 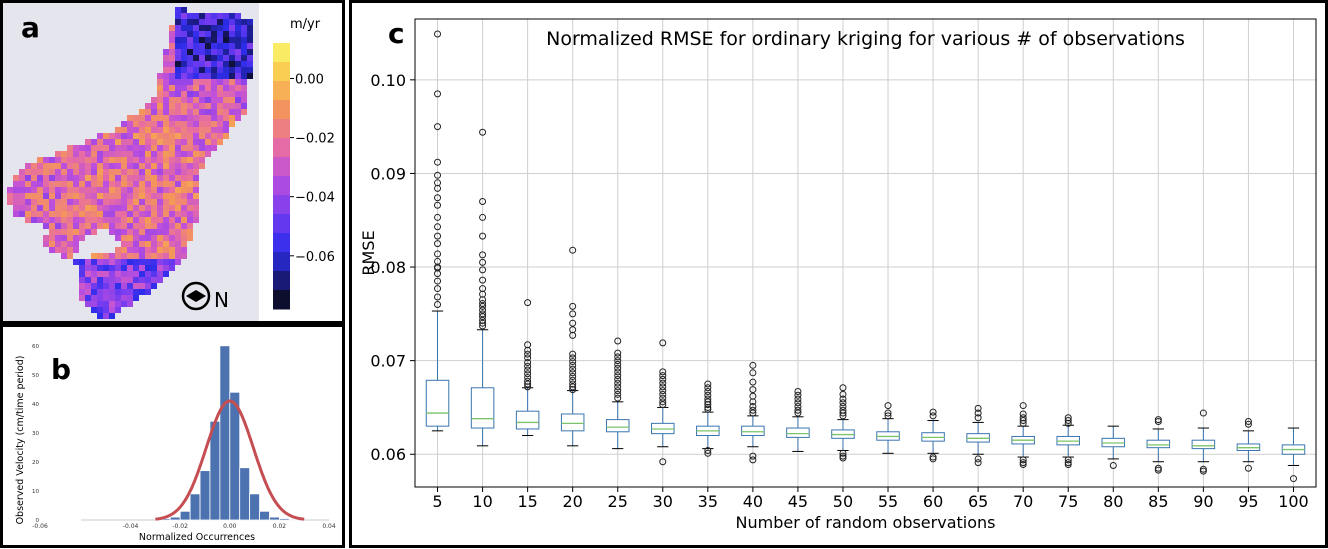 What do you see at coordinates (388, 361) in the screenshot?
I see `y-tick-label: 0.07` at bounding box center [388, 361].